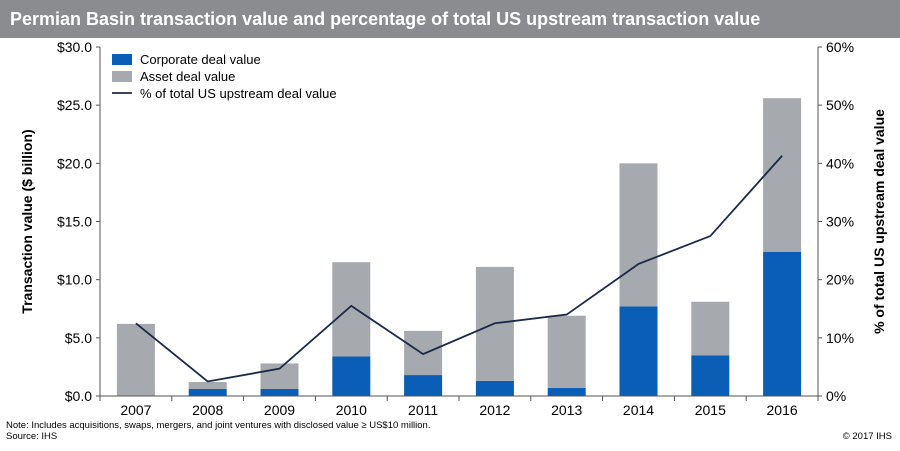 The width and height of the screenshot is (900, 451). What do you see at coordinates (494, 410) in the screenshot?
I see `x-tick-label: 2012` at bounding box center [494, 410].